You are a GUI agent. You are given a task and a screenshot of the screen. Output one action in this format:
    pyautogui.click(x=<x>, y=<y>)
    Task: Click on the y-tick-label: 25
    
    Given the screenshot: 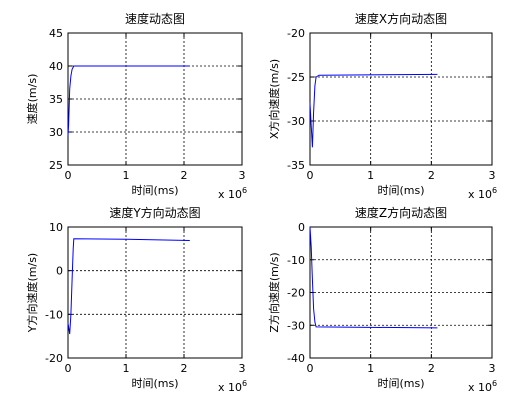 What is the action you would take?
    pyautogui.click(x=56, y=165)
    